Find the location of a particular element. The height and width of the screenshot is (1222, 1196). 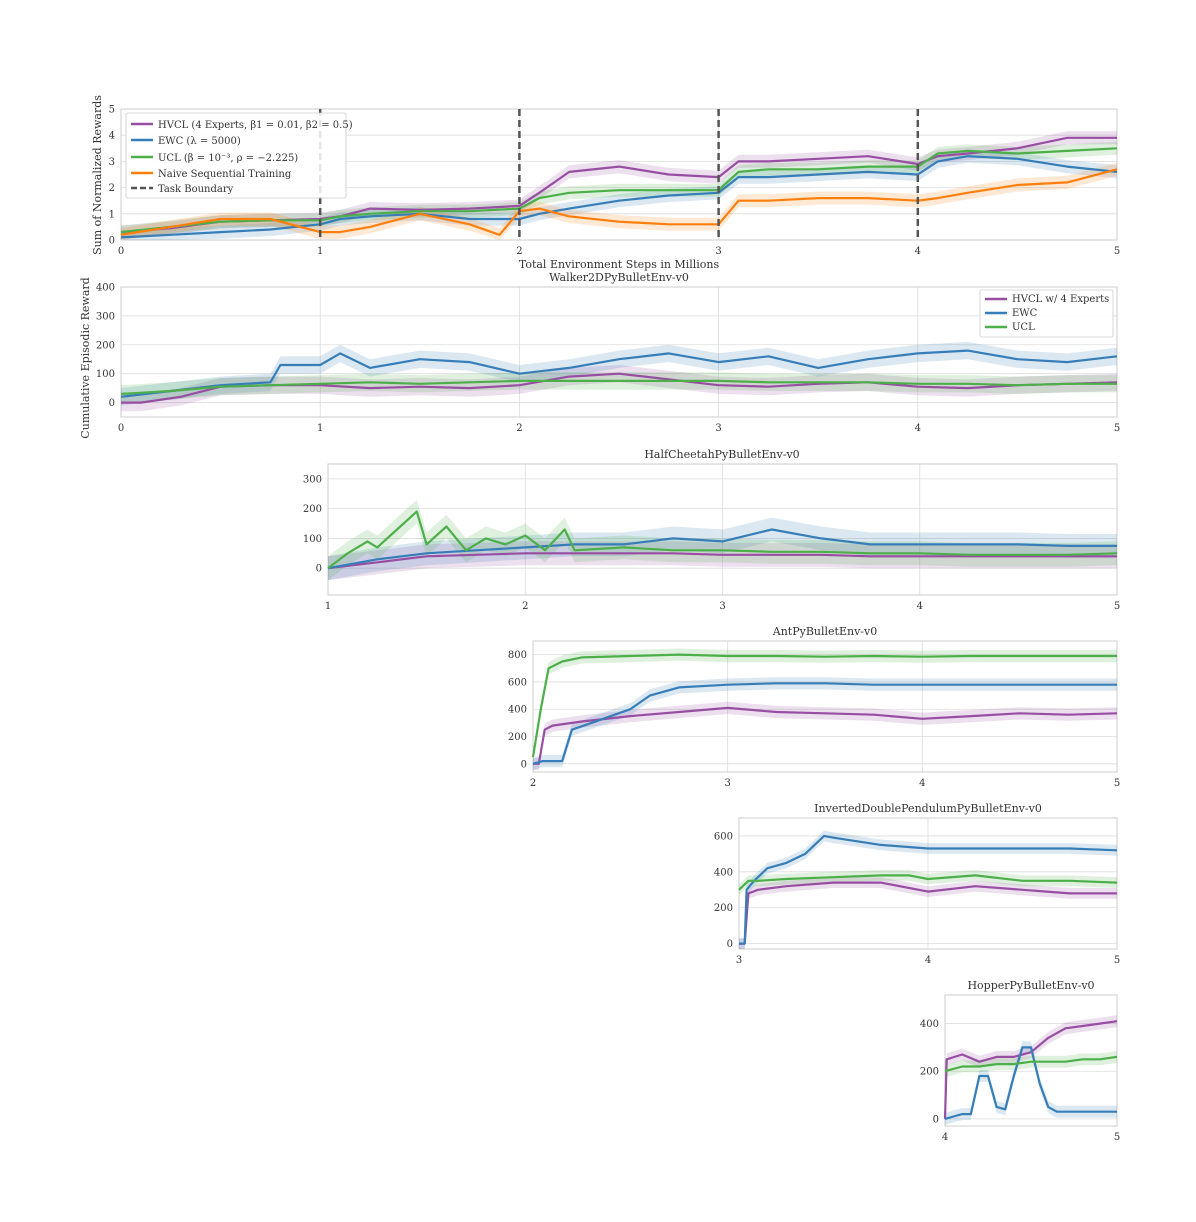

ant-ucl-band is located at coordinates (825, 706).